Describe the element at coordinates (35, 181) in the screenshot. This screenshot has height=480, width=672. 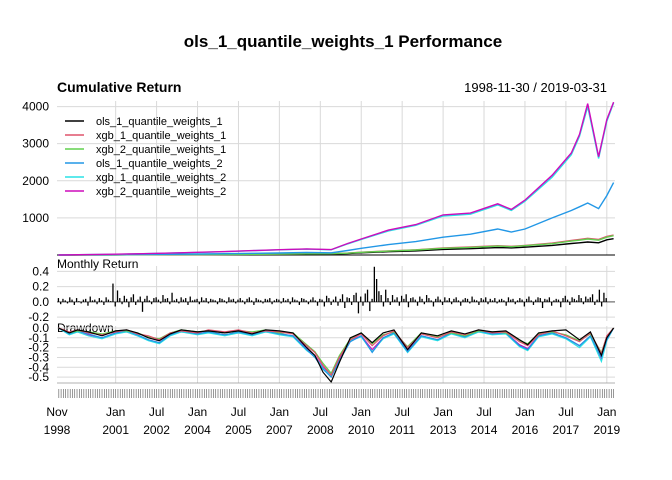
I see `y-tick-label: 2000` at that location.